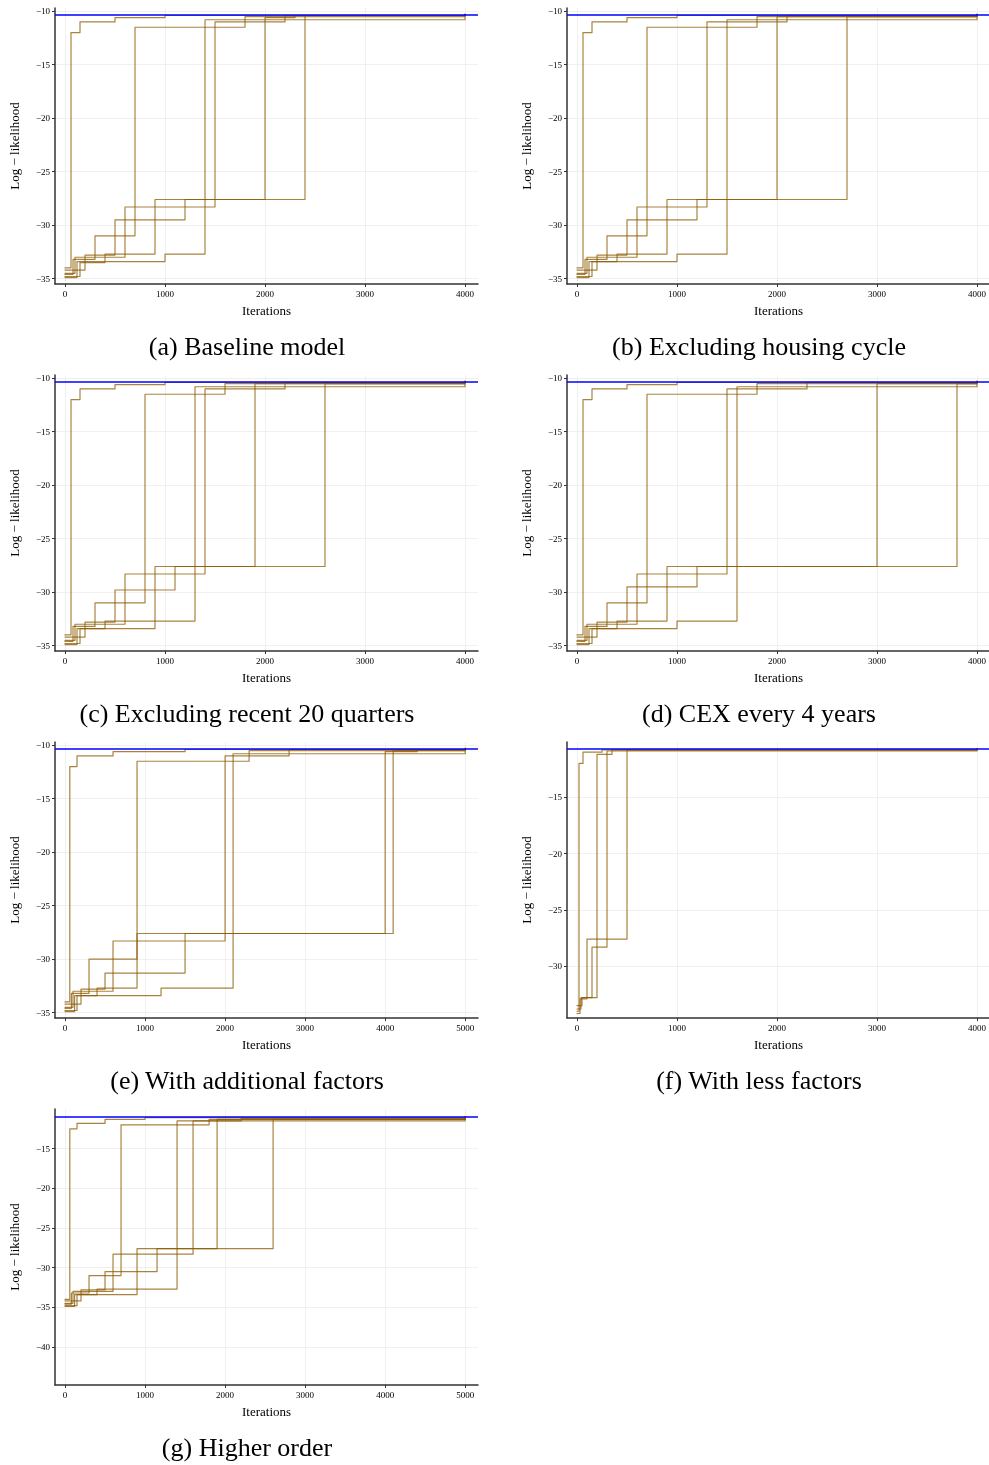 The height and width of the screenshot is (1465, 989). Describe the element at coordinates (247, 1080) in the screenshot. I see `text: (e) With additional factors` at that location.